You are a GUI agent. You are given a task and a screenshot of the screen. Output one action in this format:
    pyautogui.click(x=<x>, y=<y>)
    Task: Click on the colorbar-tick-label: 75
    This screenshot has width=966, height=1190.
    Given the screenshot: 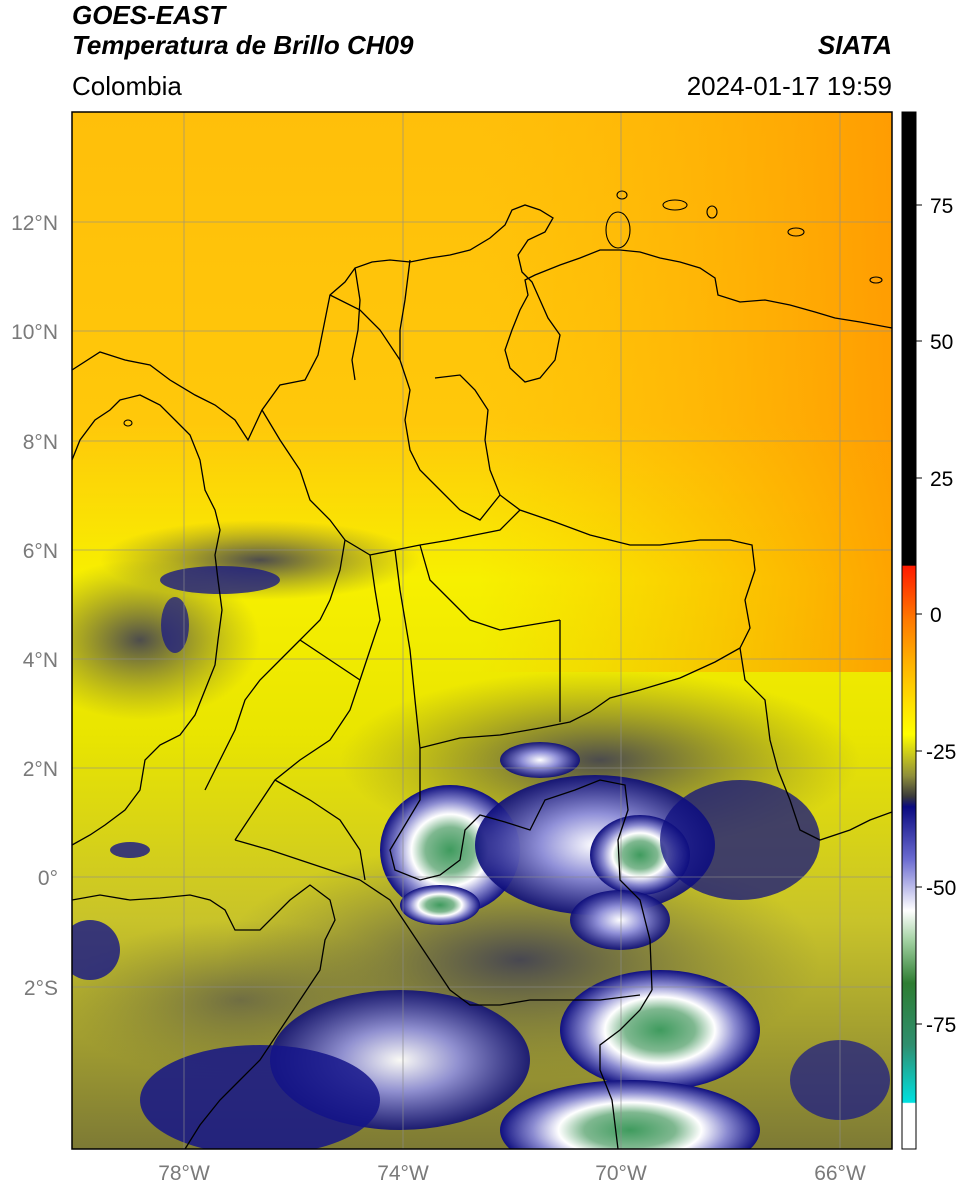 What is the action you would take?
    pyautogui.click(x=941, y=206)
    